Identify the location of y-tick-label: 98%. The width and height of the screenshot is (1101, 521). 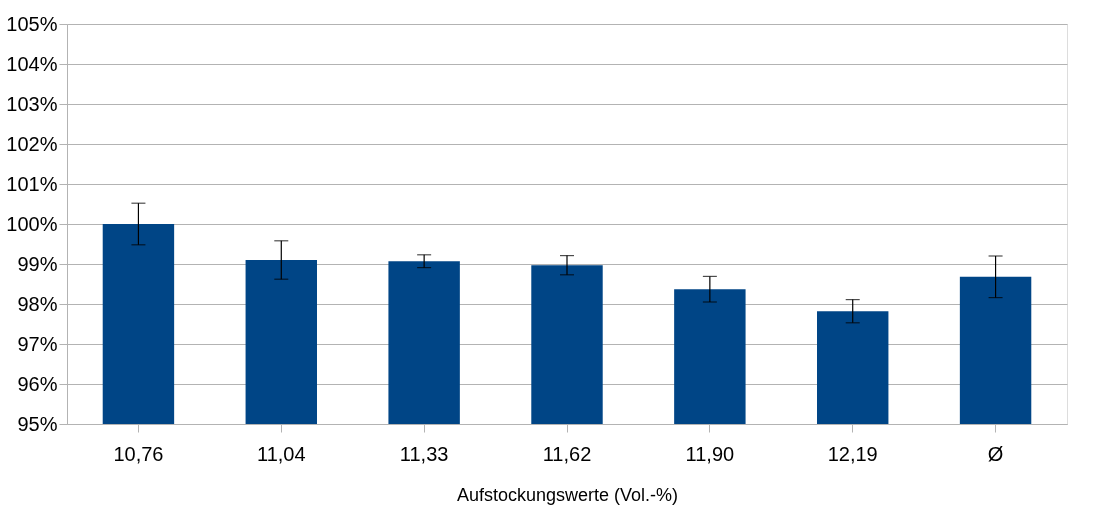
(37, 303).